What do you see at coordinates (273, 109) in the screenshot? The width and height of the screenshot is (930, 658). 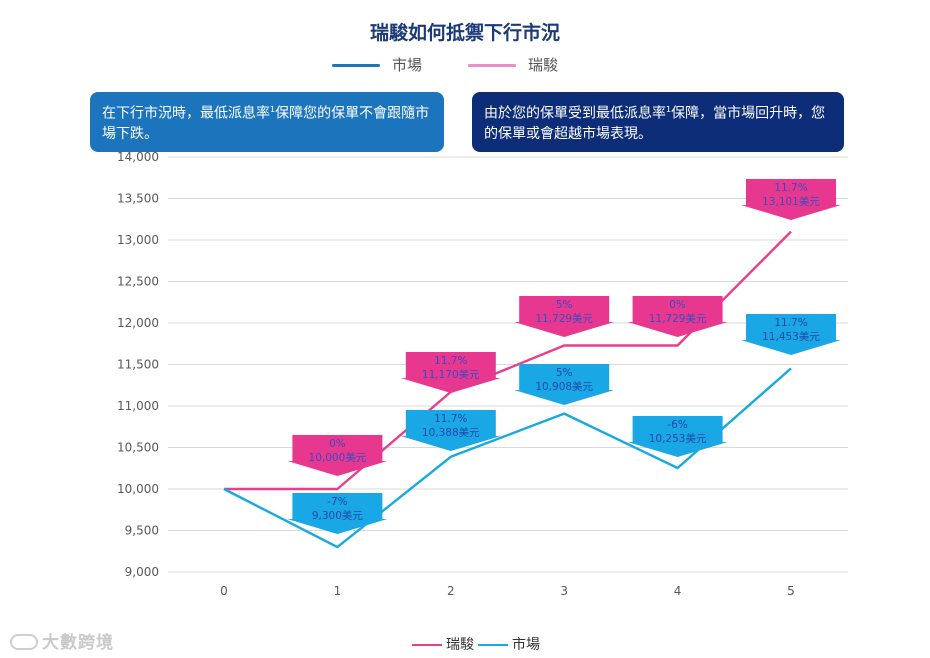 I see `callout-downturn-footnote: 1` at bounding box center [273, 109].